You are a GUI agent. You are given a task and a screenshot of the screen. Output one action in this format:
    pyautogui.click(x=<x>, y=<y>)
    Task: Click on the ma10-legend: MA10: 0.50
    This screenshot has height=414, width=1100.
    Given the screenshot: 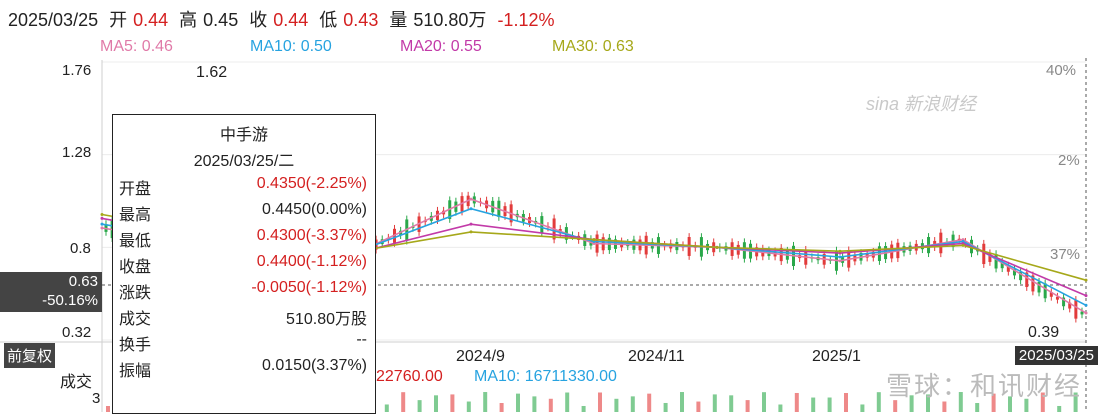 What is the action you would take?
    pyautogui.click(x=291, y=46)
    